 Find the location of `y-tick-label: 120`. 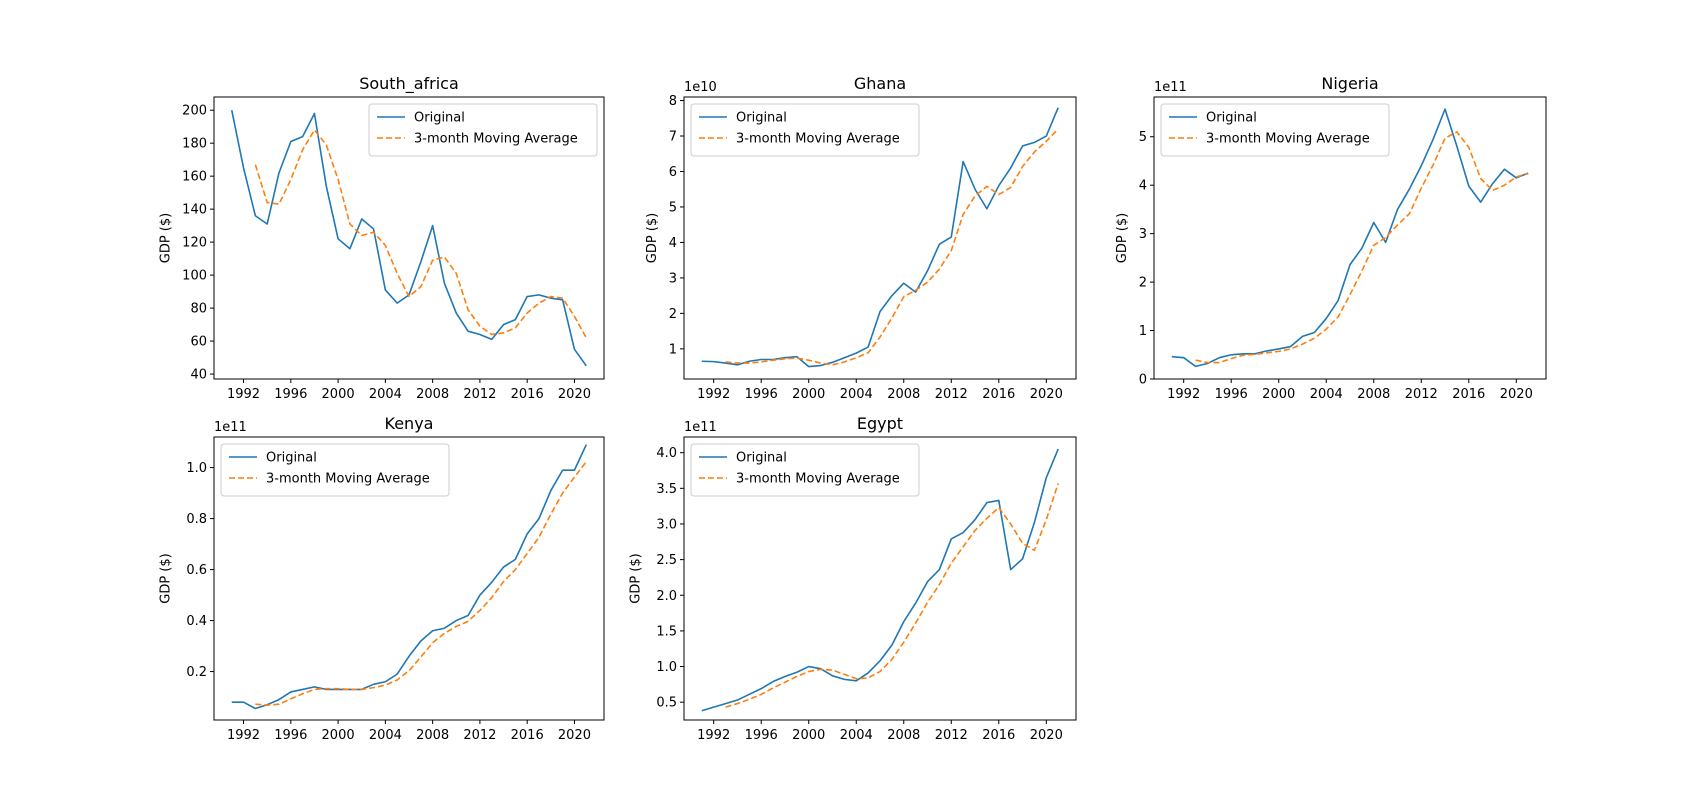

y-tick-label: 120 is located at coordinates (194, 243).